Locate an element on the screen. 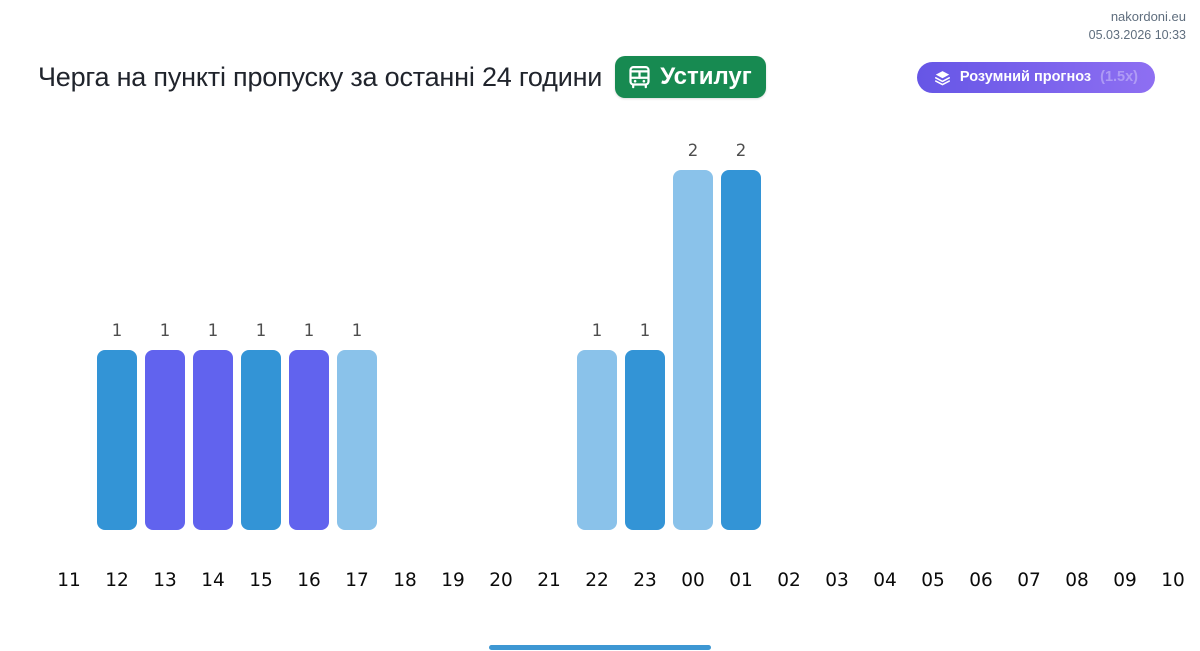 This screenshot has width=1200, height=651. x-axis-label-23: 23 is located at coordinates (645, 580).